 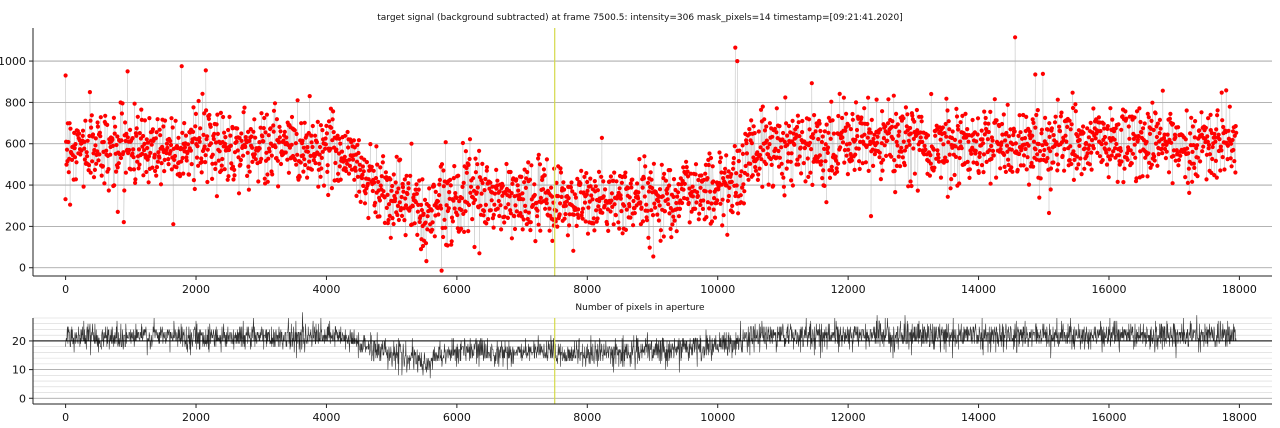 I want to click on x-tick-label: 6000, so click(x=457, y=289).